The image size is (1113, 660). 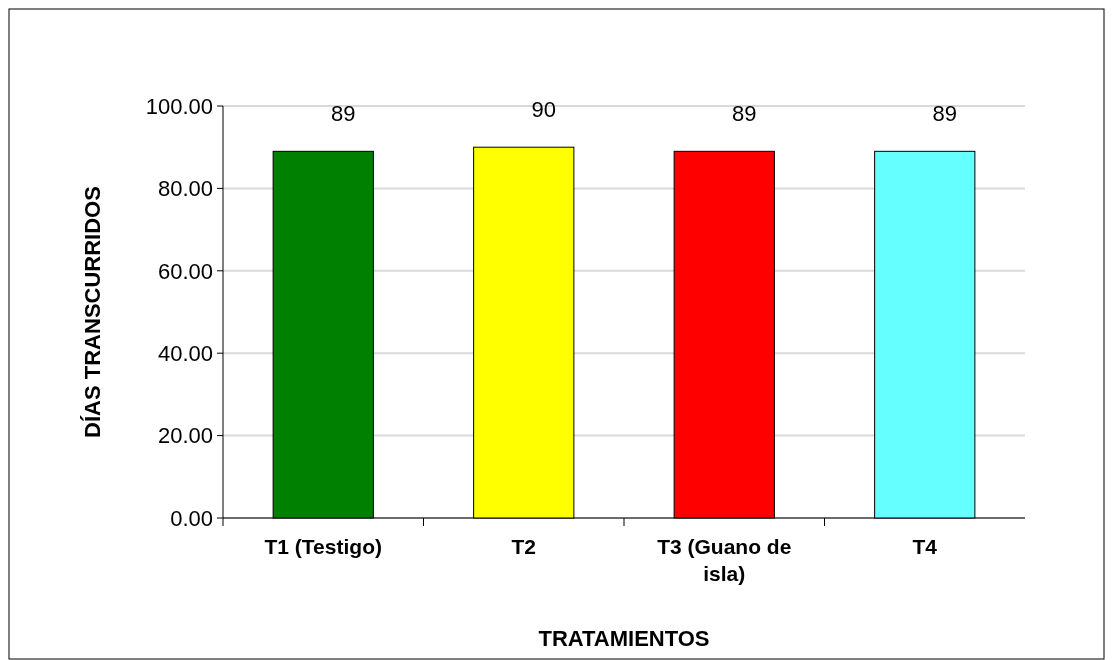 I want to click on x-axis-title: TRATAMIENTOS, so click(x=624, y=638).